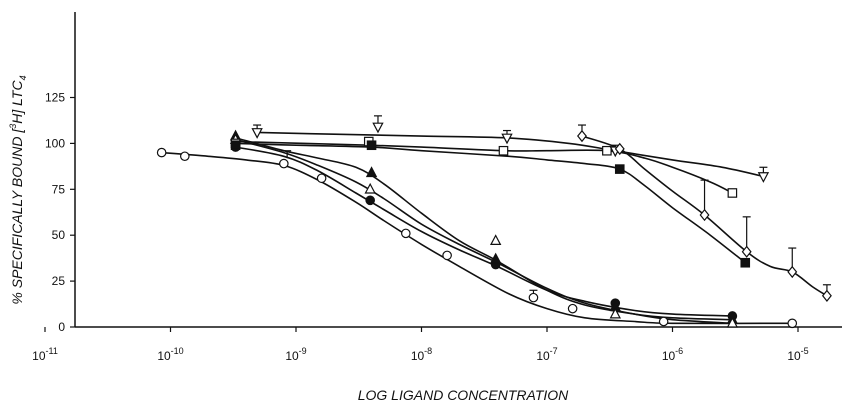  What do you see at coordinates (61, 327) in the screenshot?
I see `y-tick-label: 0` at bounding box center [61, 327].